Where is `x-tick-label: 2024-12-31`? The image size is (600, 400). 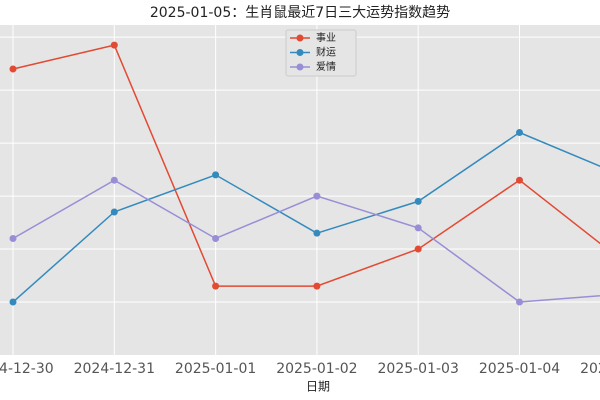
x-tick-label: 2024-12-31 is located at coordinates (114, 369).